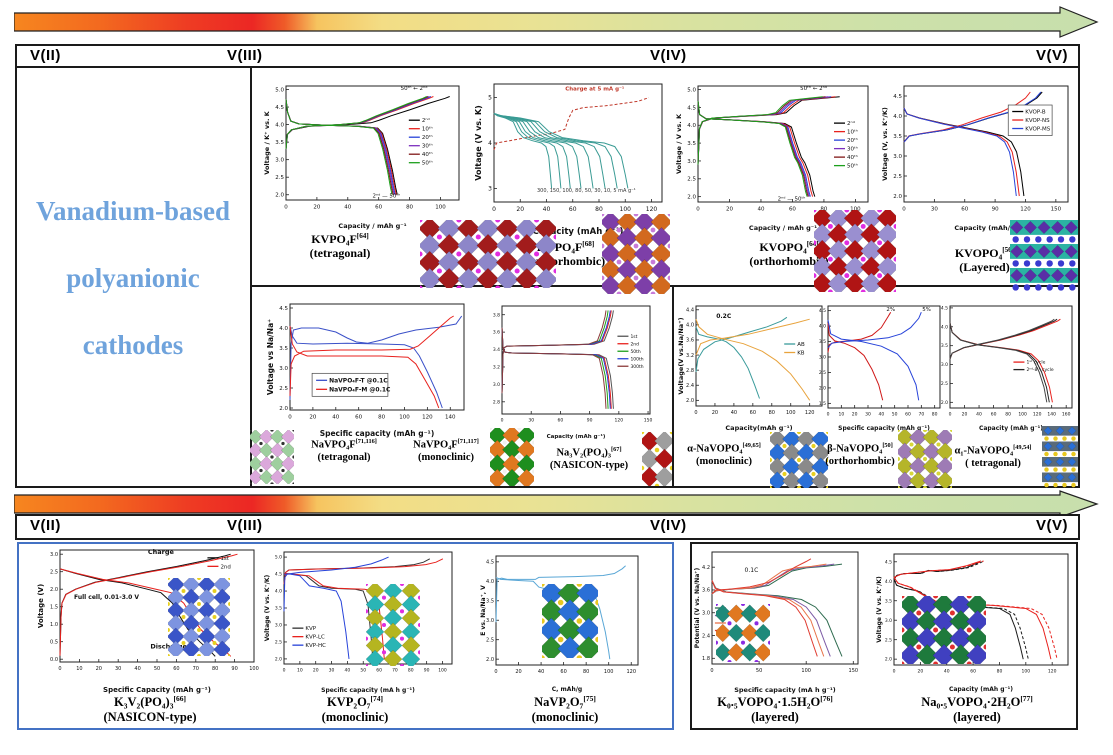 The image size is (1113, 755). I want to click on svg-text:300, 150, 100, 80, 50, 30, 10,: 300, 150, 100, 80, 50, 30, 10, 5 mA g⁻¹, so click(586, 191).